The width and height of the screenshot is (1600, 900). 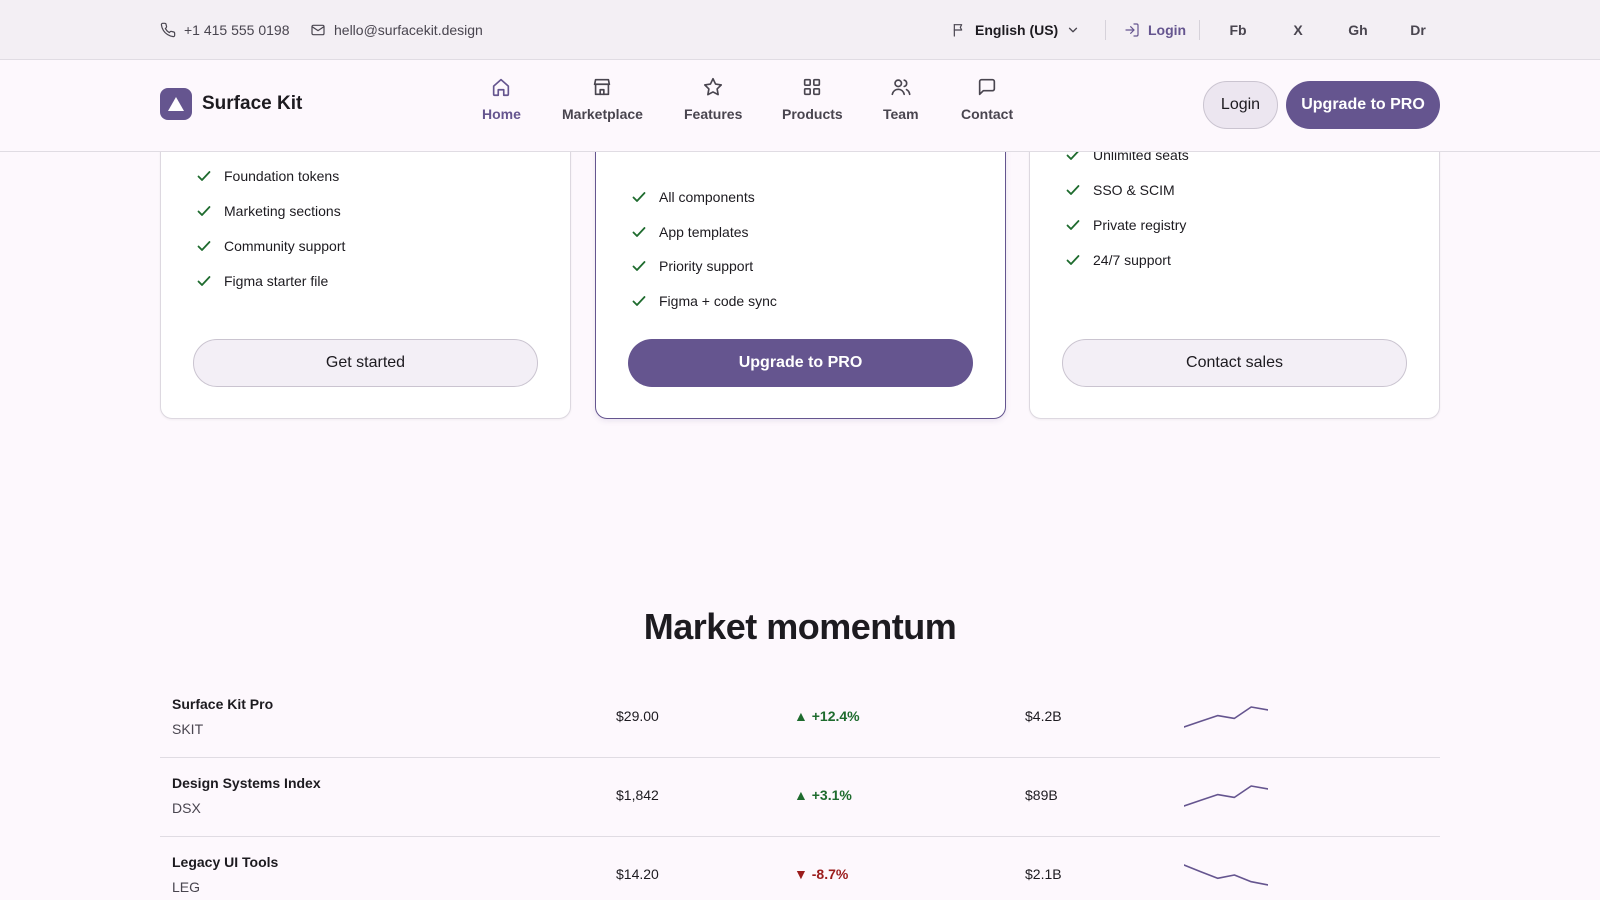 What do you see at coordinates (718, 301) in the screenshot?
I see `feature-label: Figma + code sync` at bounding box center [718, 301].